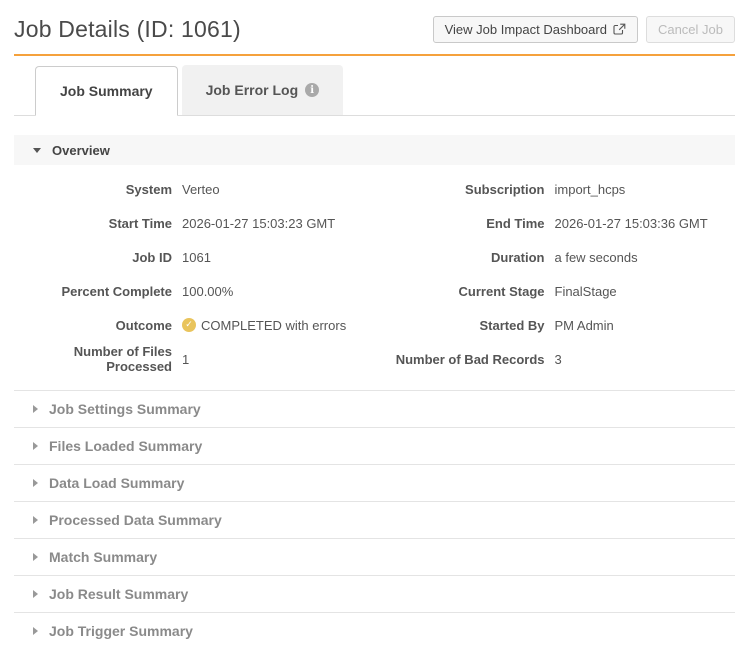 The height and width of the screenshot is (650, 742). Describe the element at coordinates (186, 359) in the screenshot. I see `field-files-processed-value: 1` at that location.